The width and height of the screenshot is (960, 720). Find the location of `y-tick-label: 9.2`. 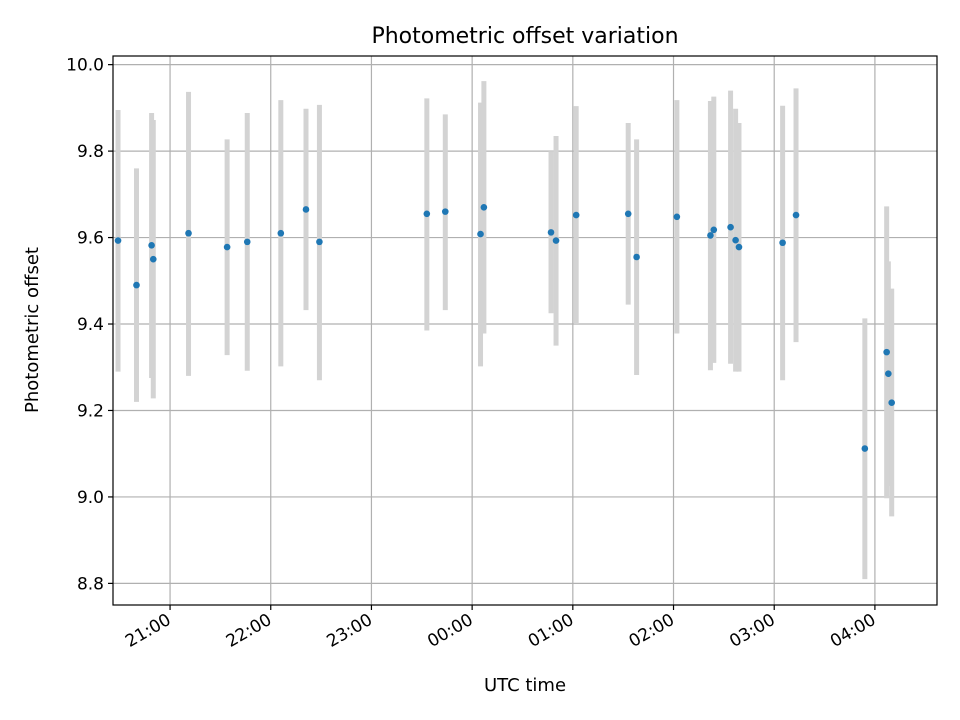

y-tick-label: 9.2 is located at coordinates (90, 411).